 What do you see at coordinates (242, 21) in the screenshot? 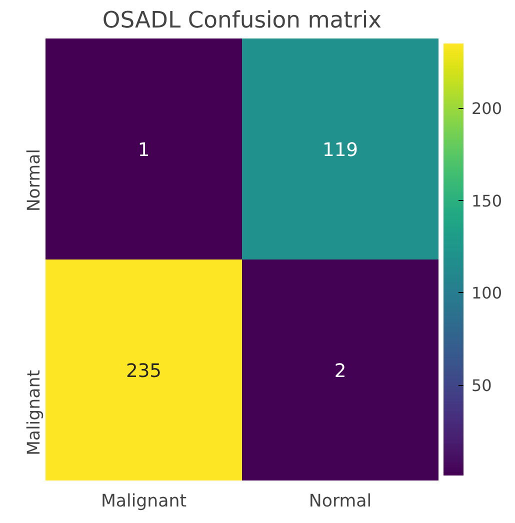
I see `chart-title: OSADL Confusion matrix` at bounding box center [242, 21].